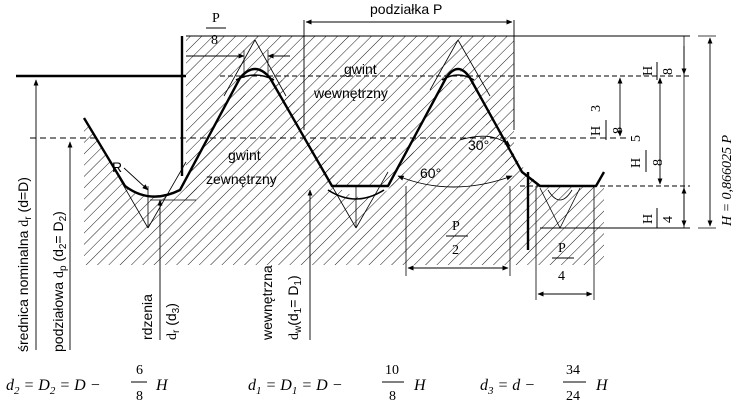 The image size is (738, 407). Describe the element at coordinates (658, 71) in the screenshot. I see `frac-h8: H 8` at that location.